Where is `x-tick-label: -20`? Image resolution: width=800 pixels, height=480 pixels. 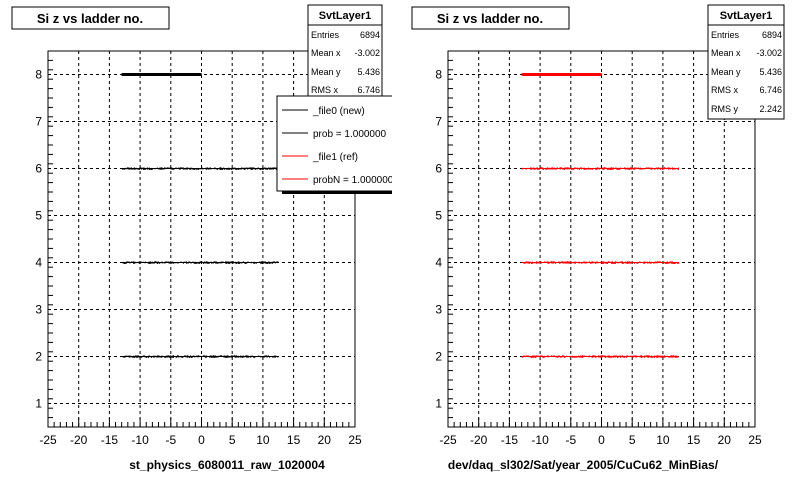
x-tick-label: -20 is located at coordinates (79, 440).